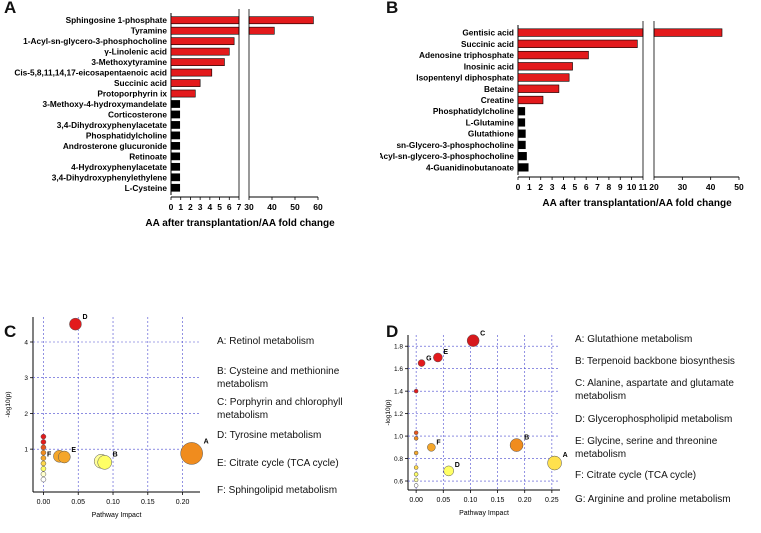 This screenshot has height=533, width=761. Describe the element at coordinates (398, 482) in the screenshot. I see `y-tick-label: 0.6` at that location.